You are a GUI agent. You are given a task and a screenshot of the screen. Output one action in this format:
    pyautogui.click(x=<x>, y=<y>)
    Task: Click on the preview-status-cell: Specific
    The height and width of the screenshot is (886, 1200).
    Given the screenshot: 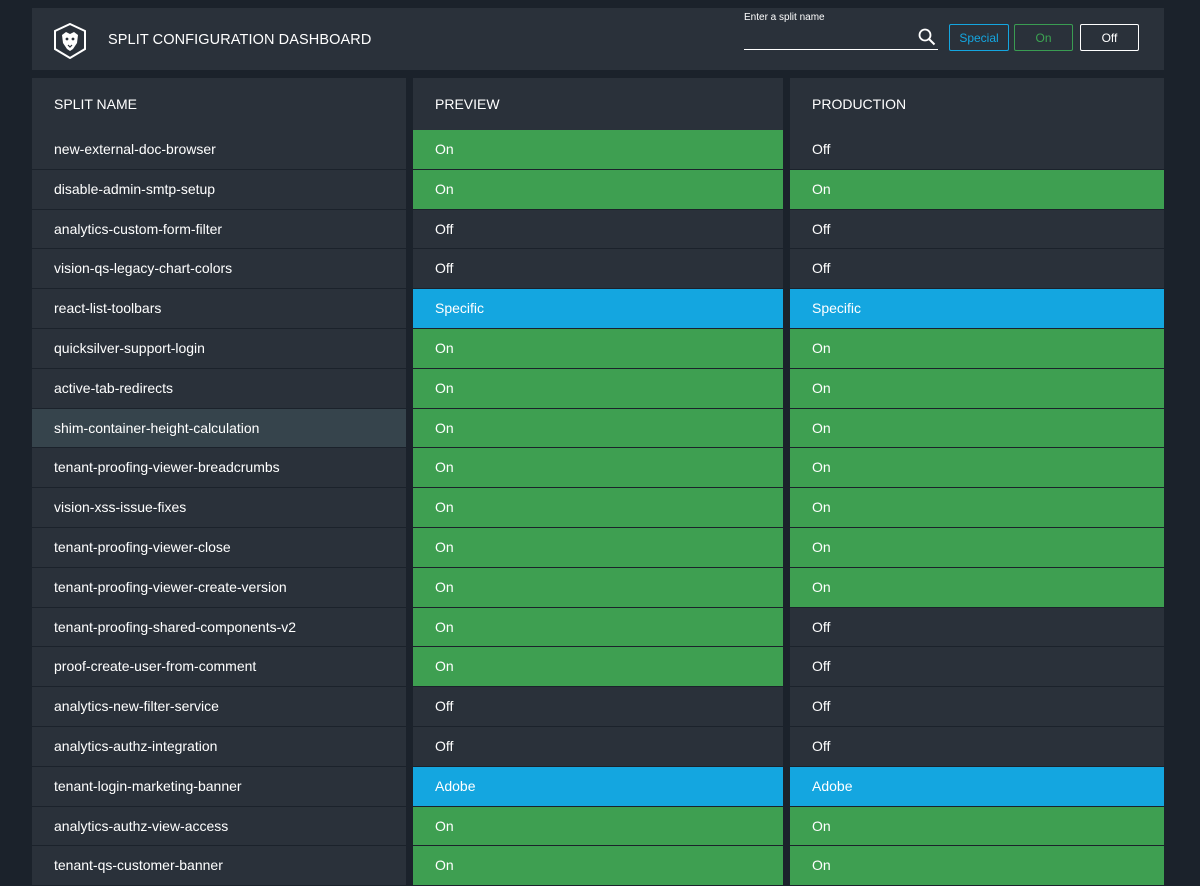 What is the action you would take?
    pyautogui.click(x=598, y=308)
    